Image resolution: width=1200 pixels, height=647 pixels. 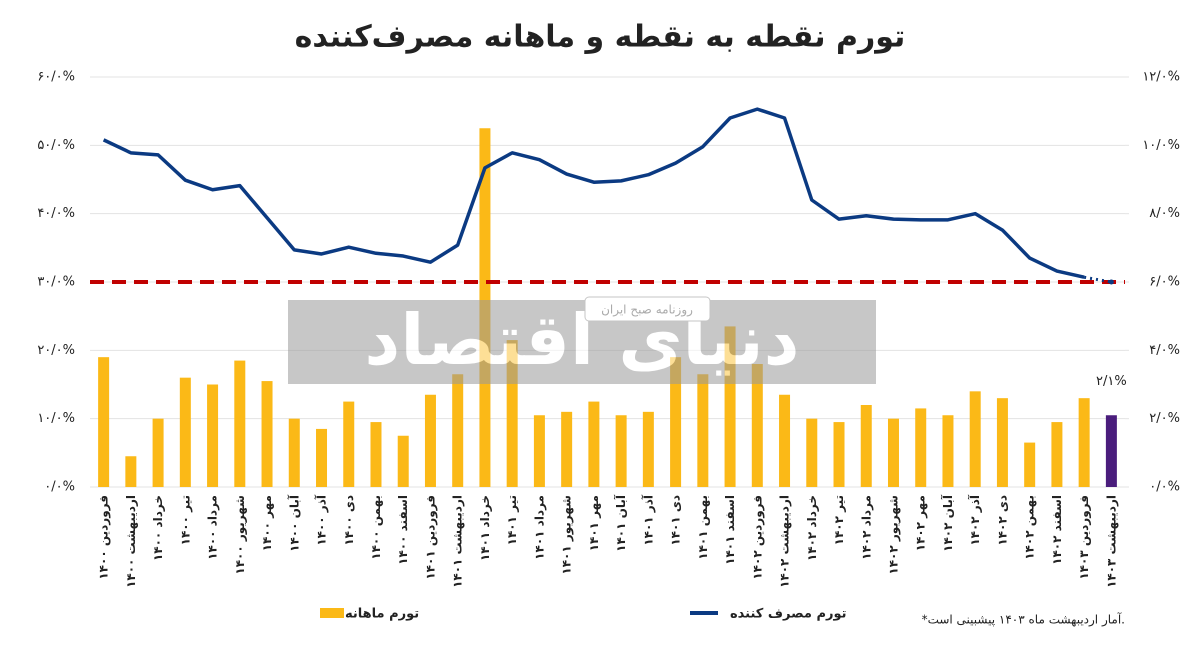 What do you see at coordinates (240, 535) in the screenshot?
I see `x-tick-label: شهریور ۱۴۰۰` at bounding box center [240, 535].